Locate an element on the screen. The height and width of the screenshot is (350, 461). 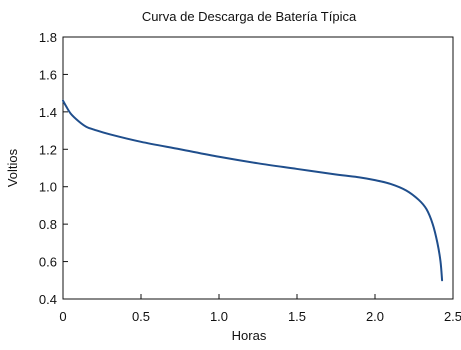
y-tick-label: 1.4 is located at coordinates (48, 112).